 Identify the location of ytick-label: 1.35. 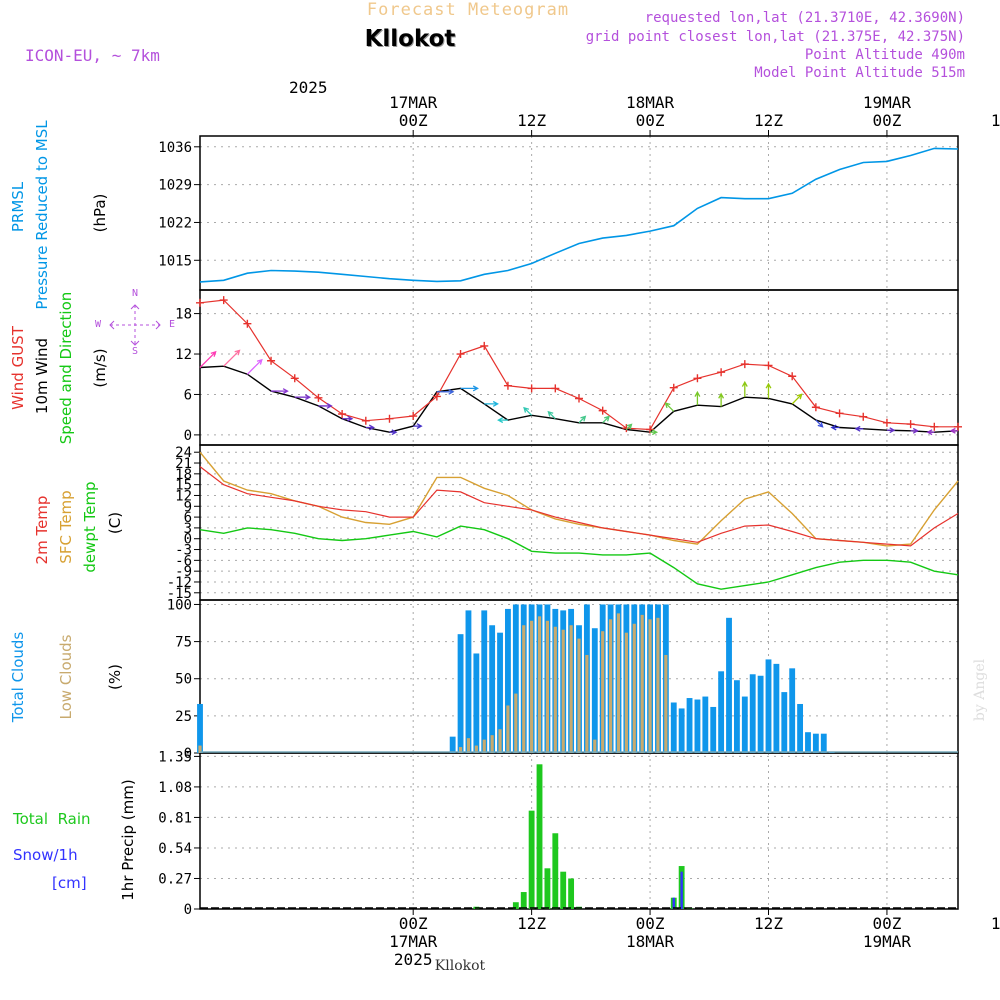
(175, 757).